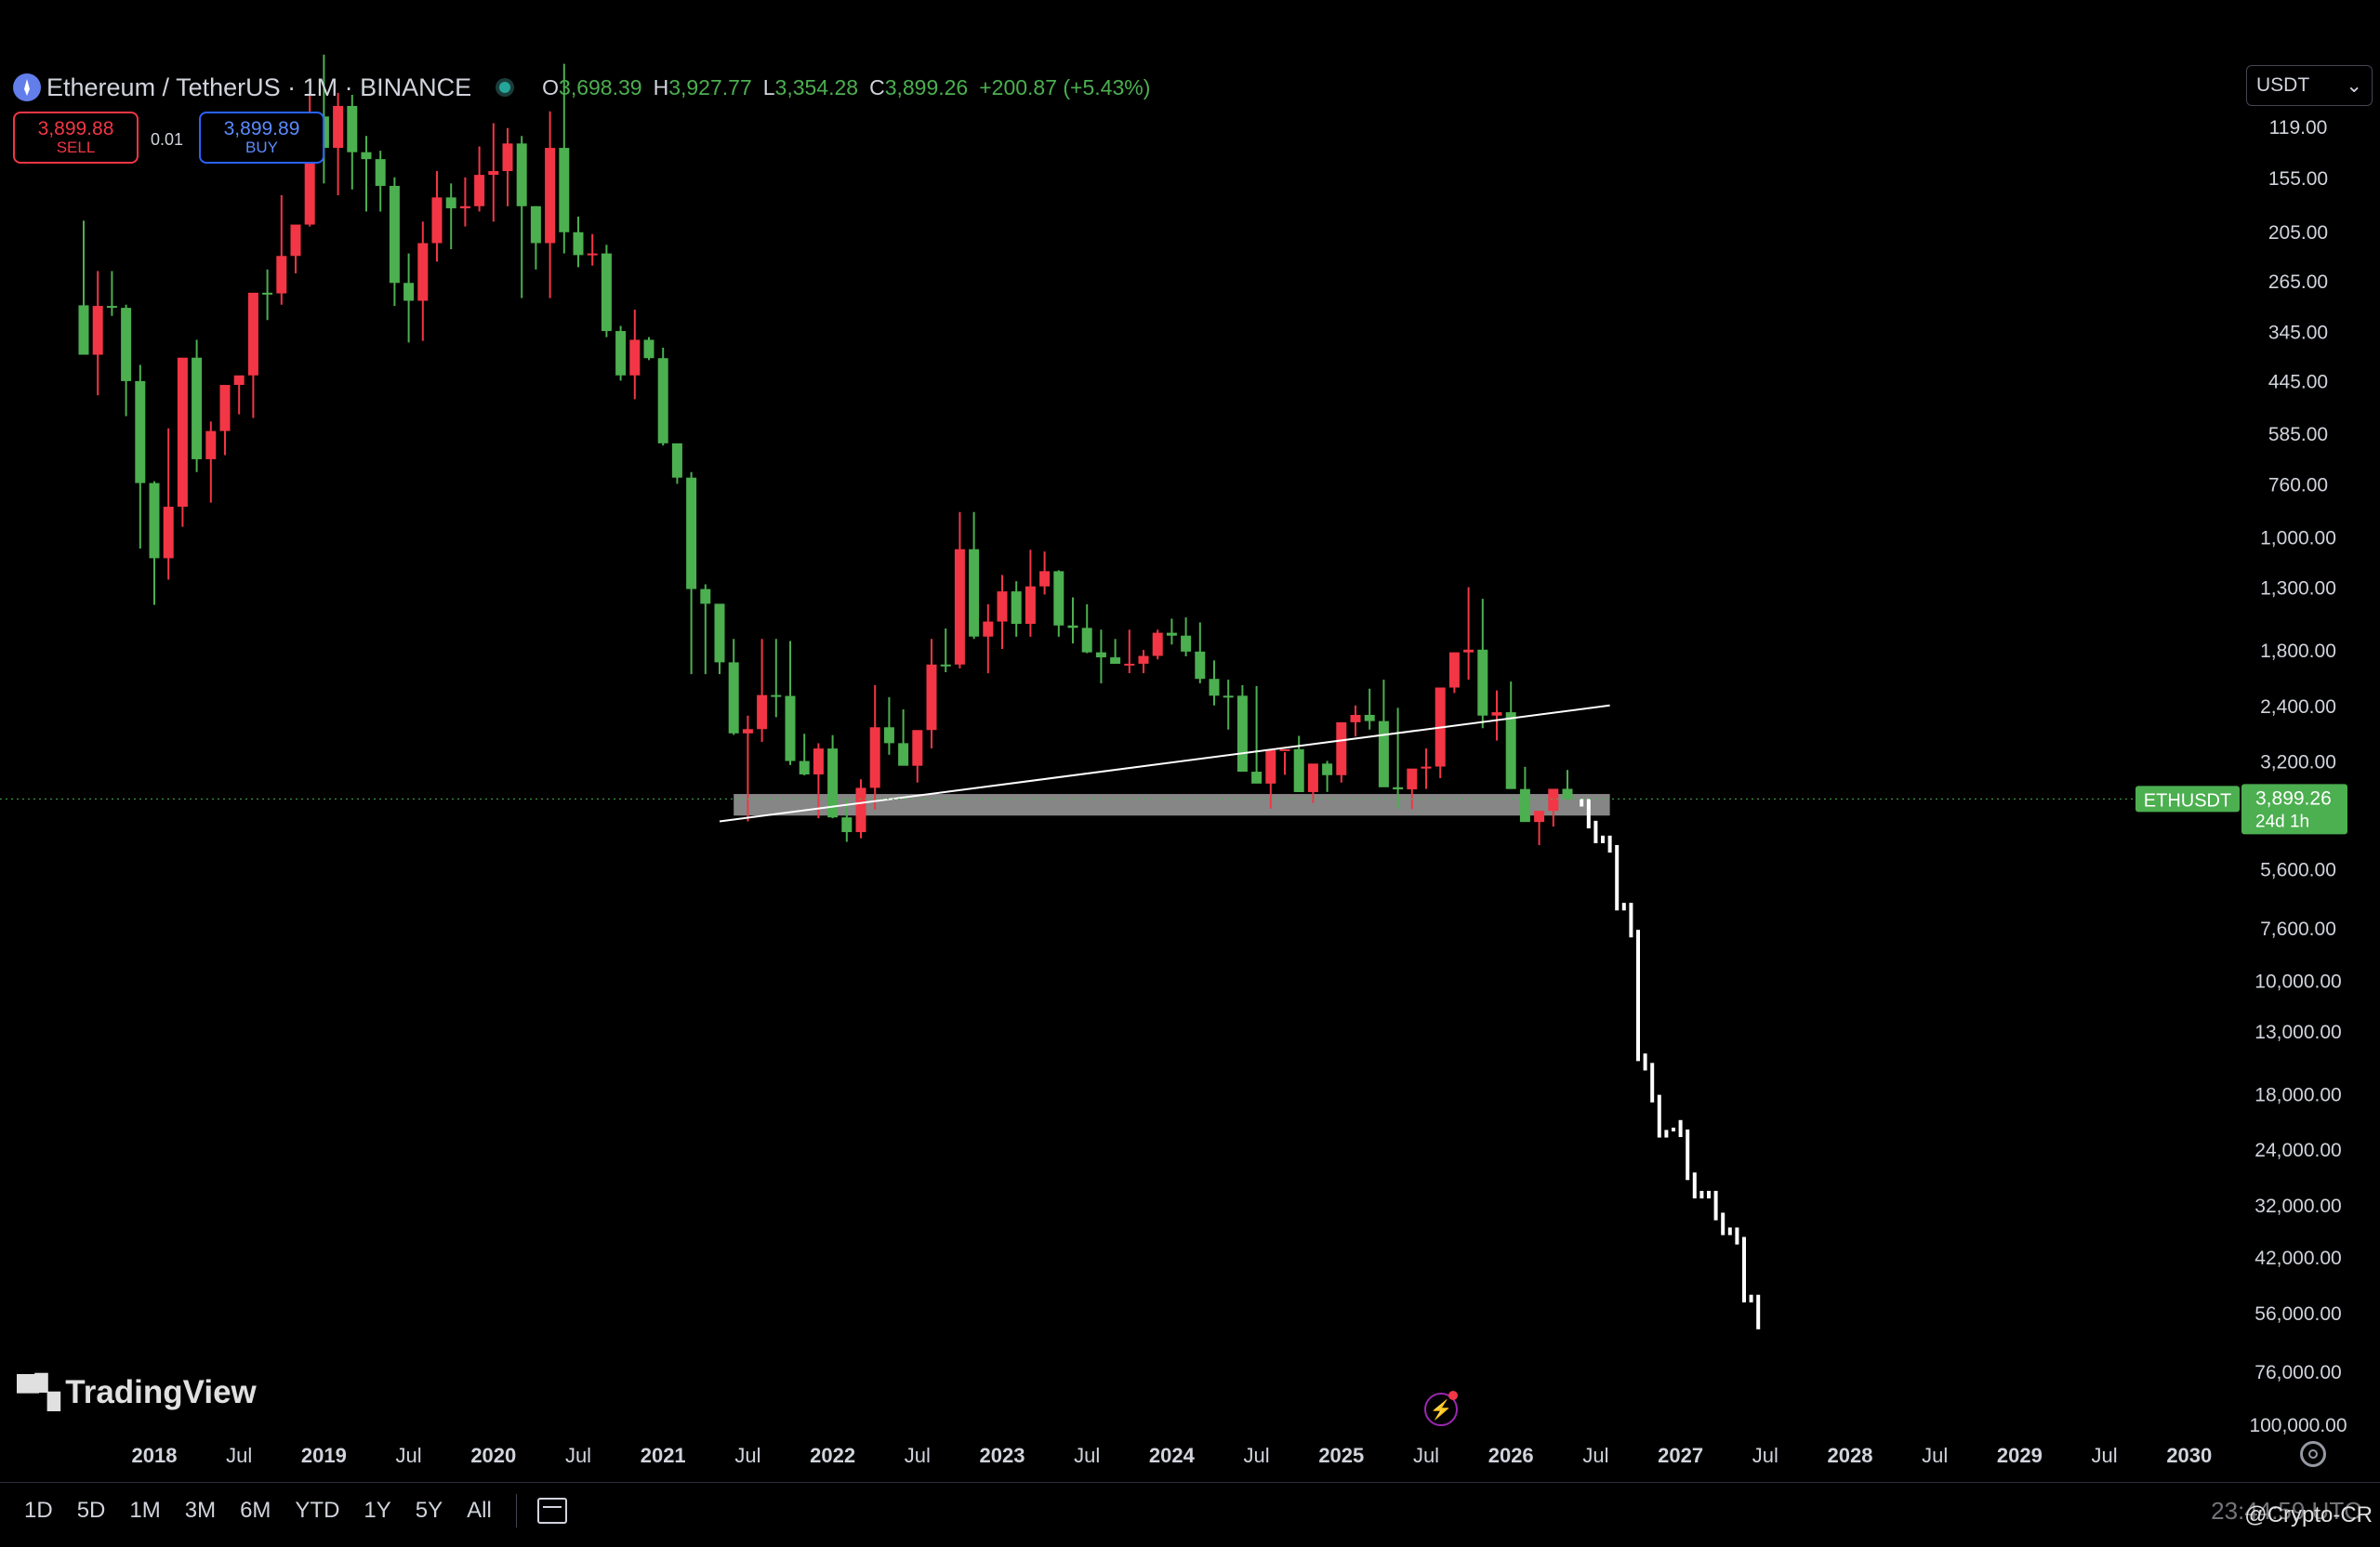 The width and height of the screenshot is (2380, 1547). I want to click on range-5y: 5Y, so click(429, 1510).